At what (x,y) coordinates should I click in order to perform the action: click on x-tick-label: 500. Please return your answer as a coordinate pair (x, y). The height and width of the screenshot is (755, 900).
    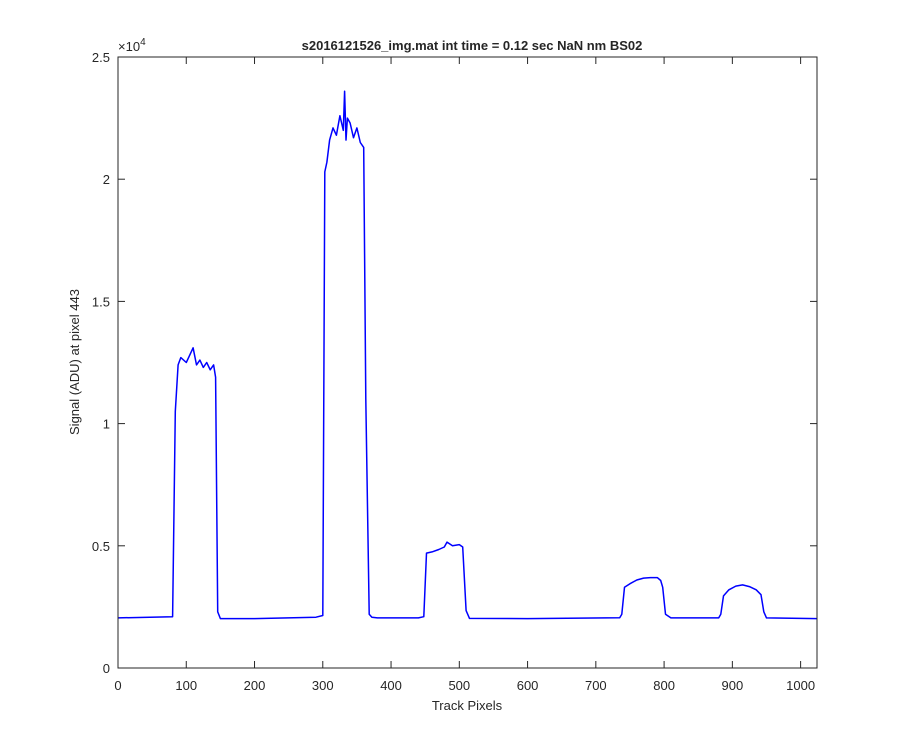
    Looking at the image, I should click on (459, 685).